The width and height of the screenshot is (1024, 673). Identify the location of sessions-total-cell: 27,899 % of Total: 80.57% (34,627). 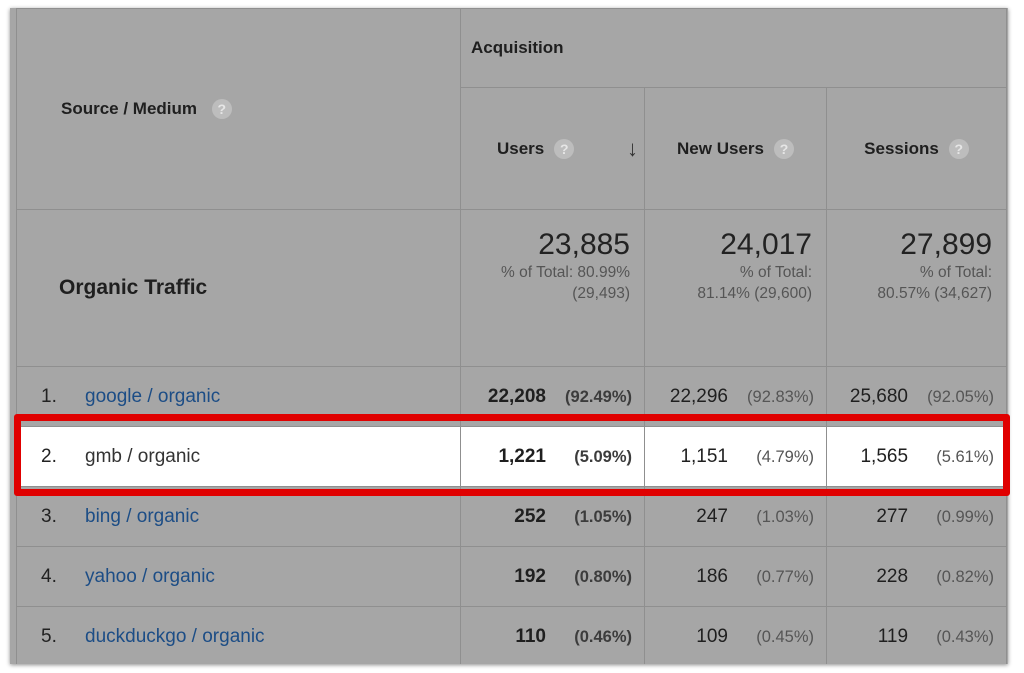
(916, 288).